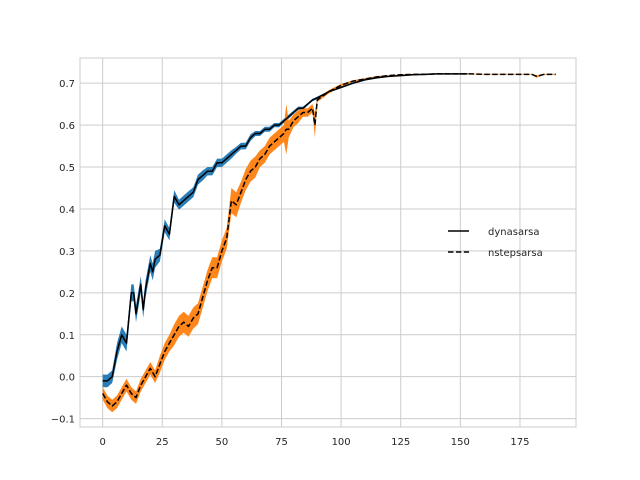  What do you see at coordinates (63, 420) in the screenshot?
I see `y-tick-label--0-1: −0.1` at bounding box center [63, 420].